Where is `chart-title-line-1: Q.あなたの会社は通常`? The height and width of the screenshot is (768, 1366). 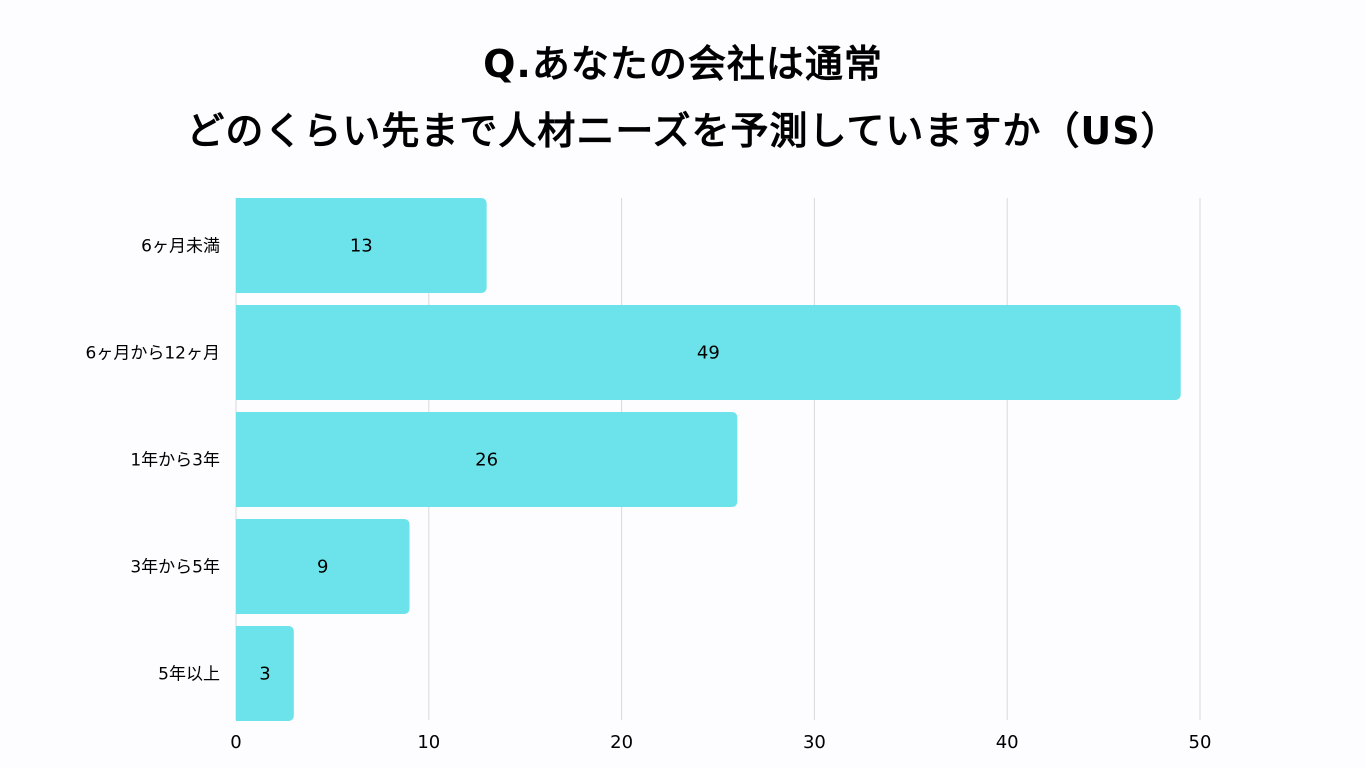
chart-title-line-1: Q.あなたの会社は通常 is located at coordinates (683, 64).